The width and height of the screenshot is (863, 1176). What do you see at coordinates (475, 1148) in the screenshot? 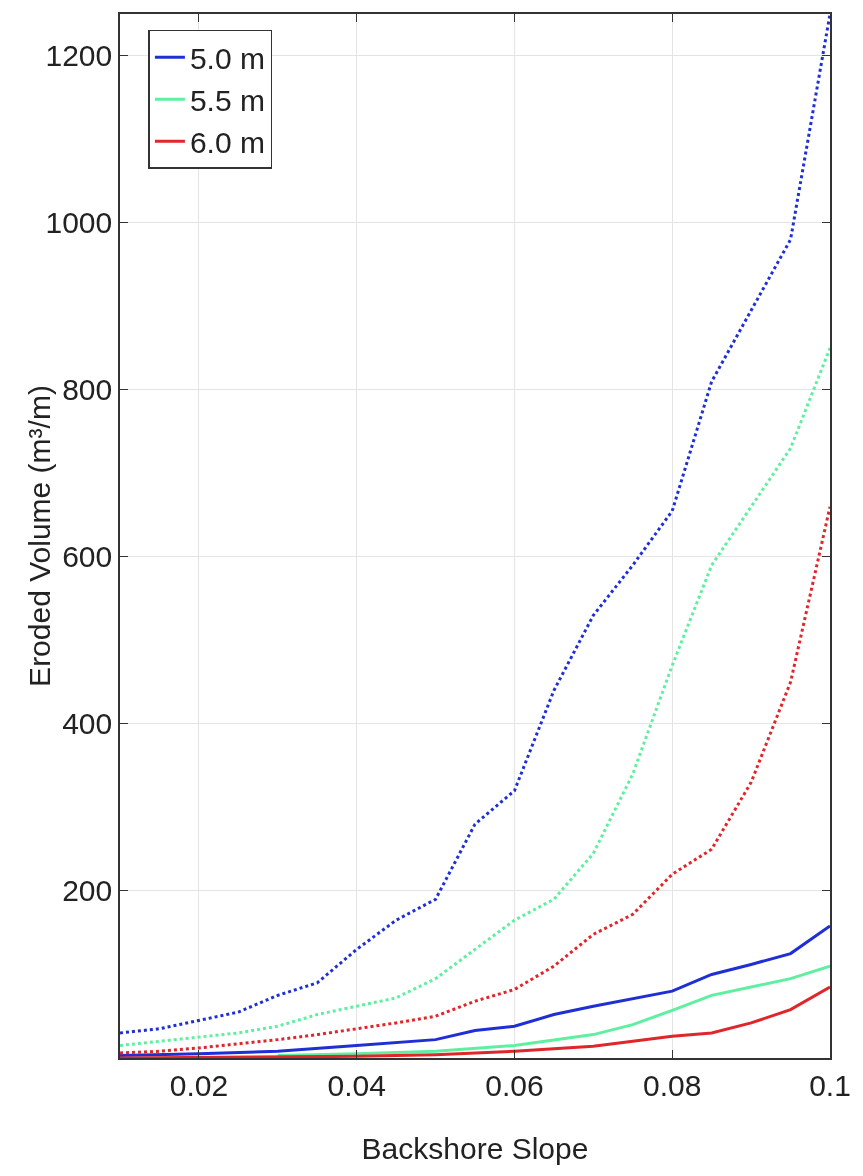
I see `x-axis-title: Backshore Slope` at bounding box center [475, 1148].